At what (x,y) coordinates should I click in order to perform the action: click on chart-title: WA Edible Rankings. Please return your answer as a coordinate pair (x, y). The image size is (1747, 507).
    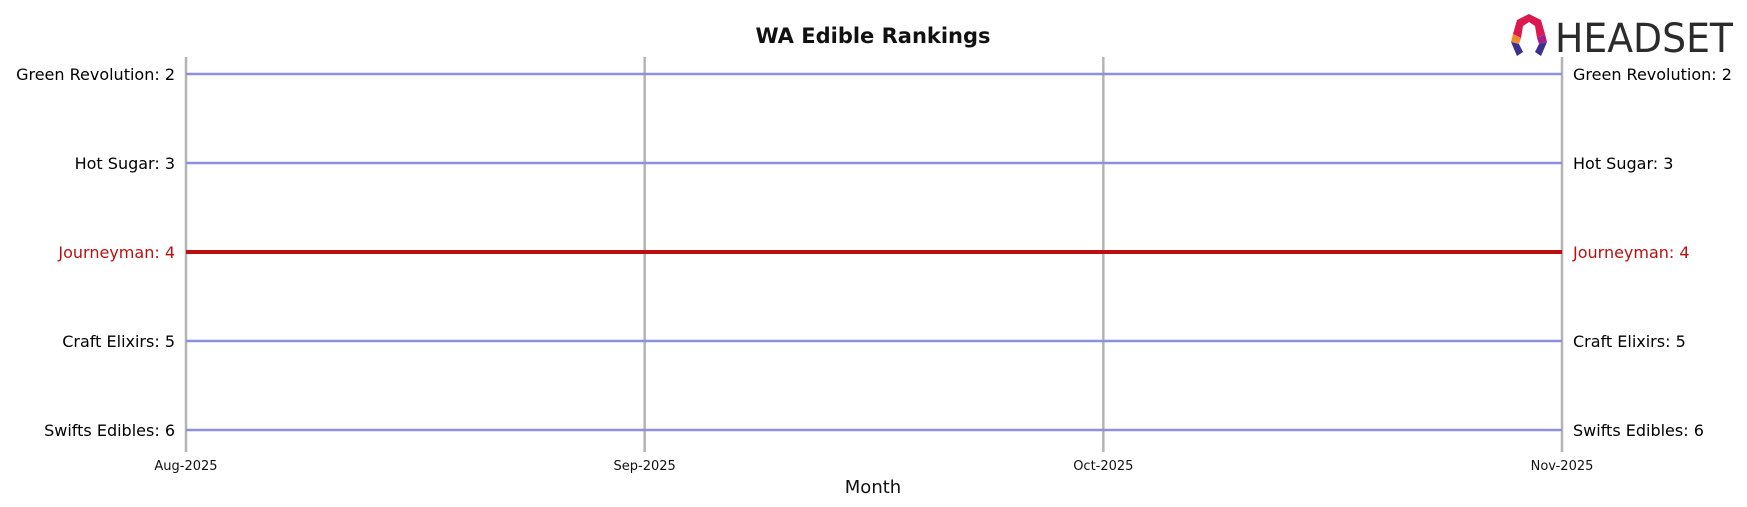
    Looking at the image, I should click on (872, 36).